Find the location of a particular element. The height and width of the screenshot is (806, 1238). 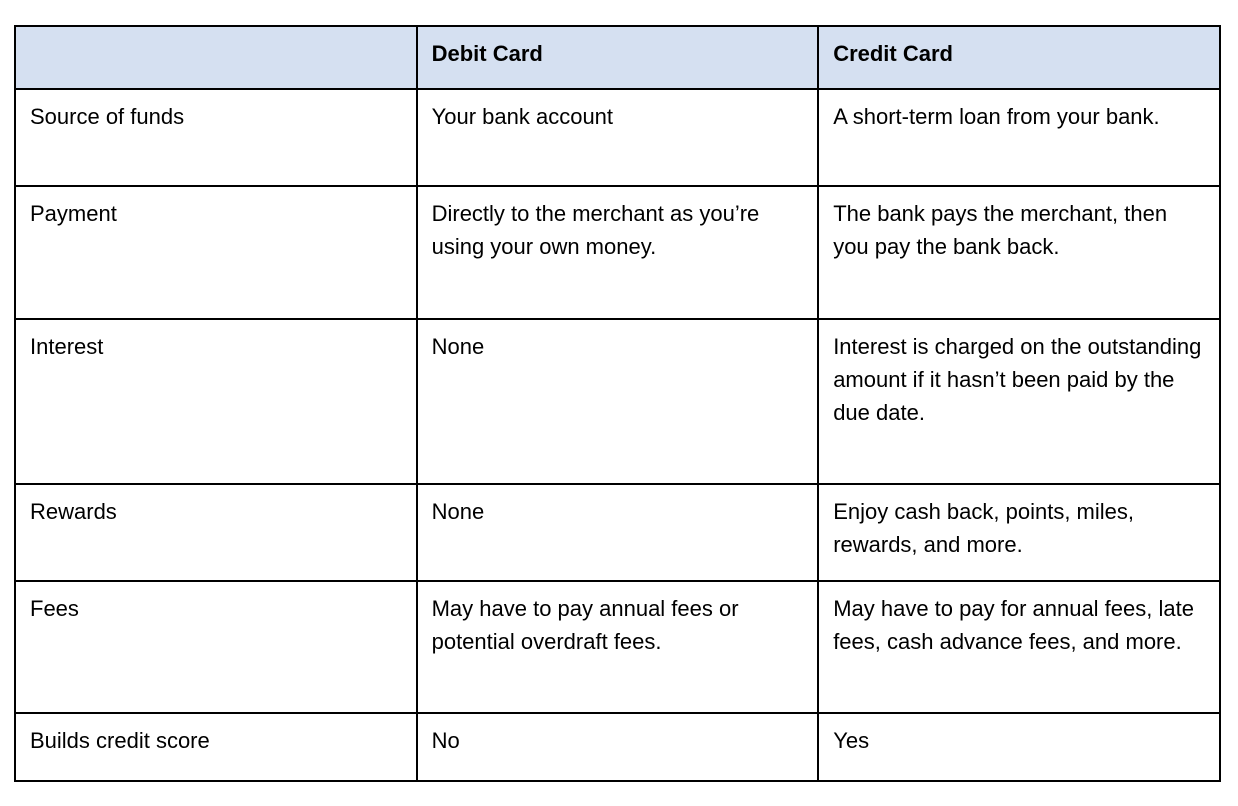

feature-cell: Payment is located at coordinates (216, 252).